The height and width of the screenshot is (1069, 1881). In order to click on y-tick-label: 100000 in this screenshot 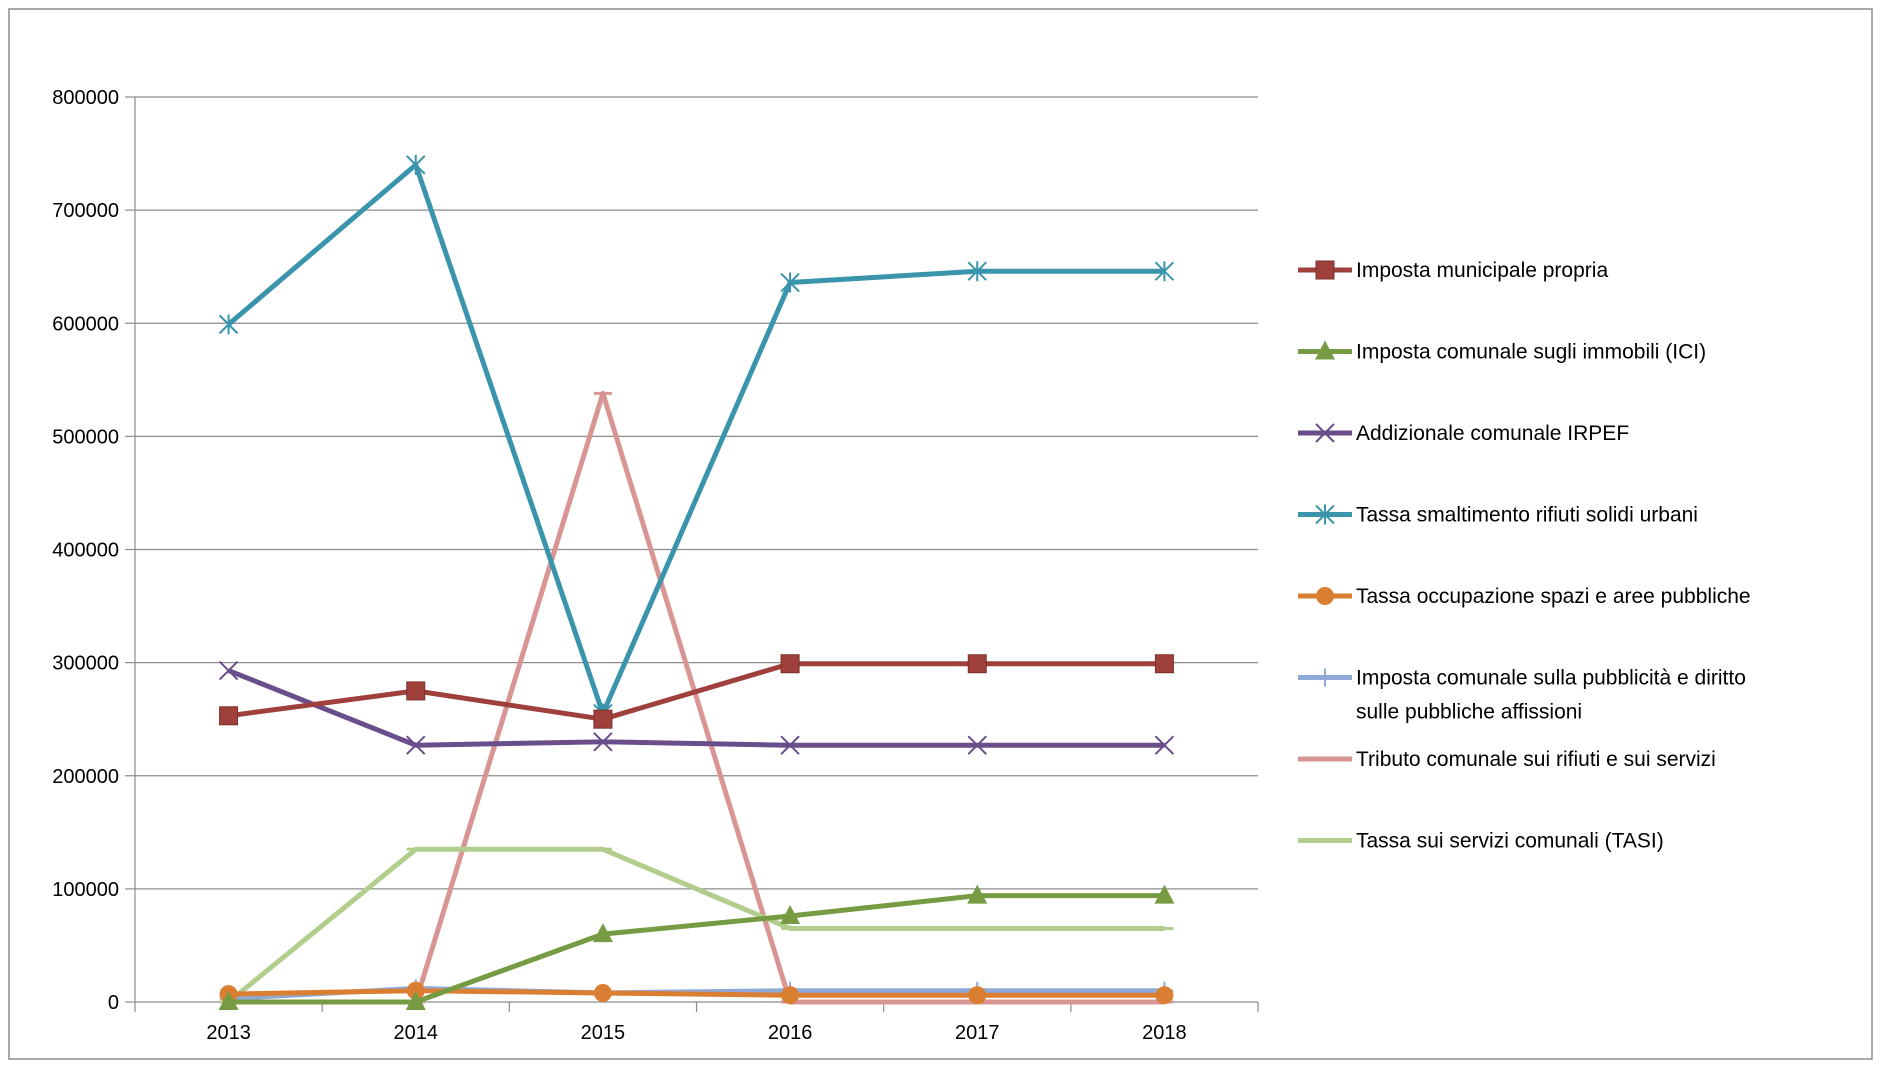, I will do `click(85, 890)`.